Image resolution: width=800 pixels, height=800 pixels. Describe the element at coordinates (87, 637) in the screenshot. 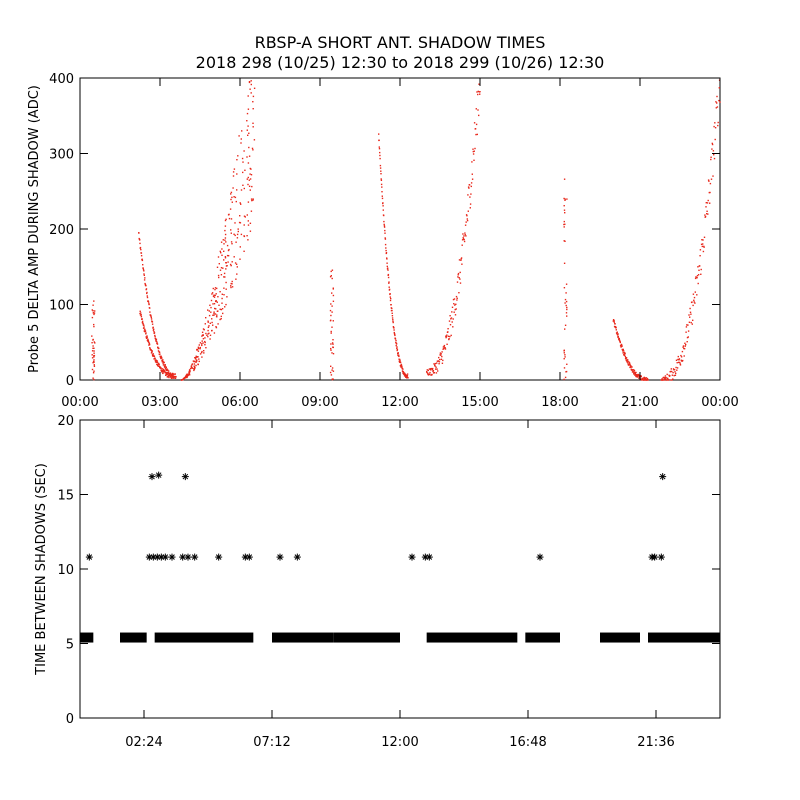

I see `baseline-band` at that location.